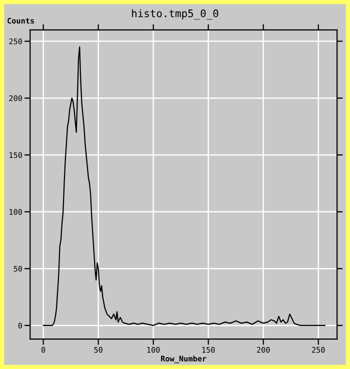 The image size is (350, 369). I want to click on chart-title: histo.tmp5_0_0, so click(175, 14).